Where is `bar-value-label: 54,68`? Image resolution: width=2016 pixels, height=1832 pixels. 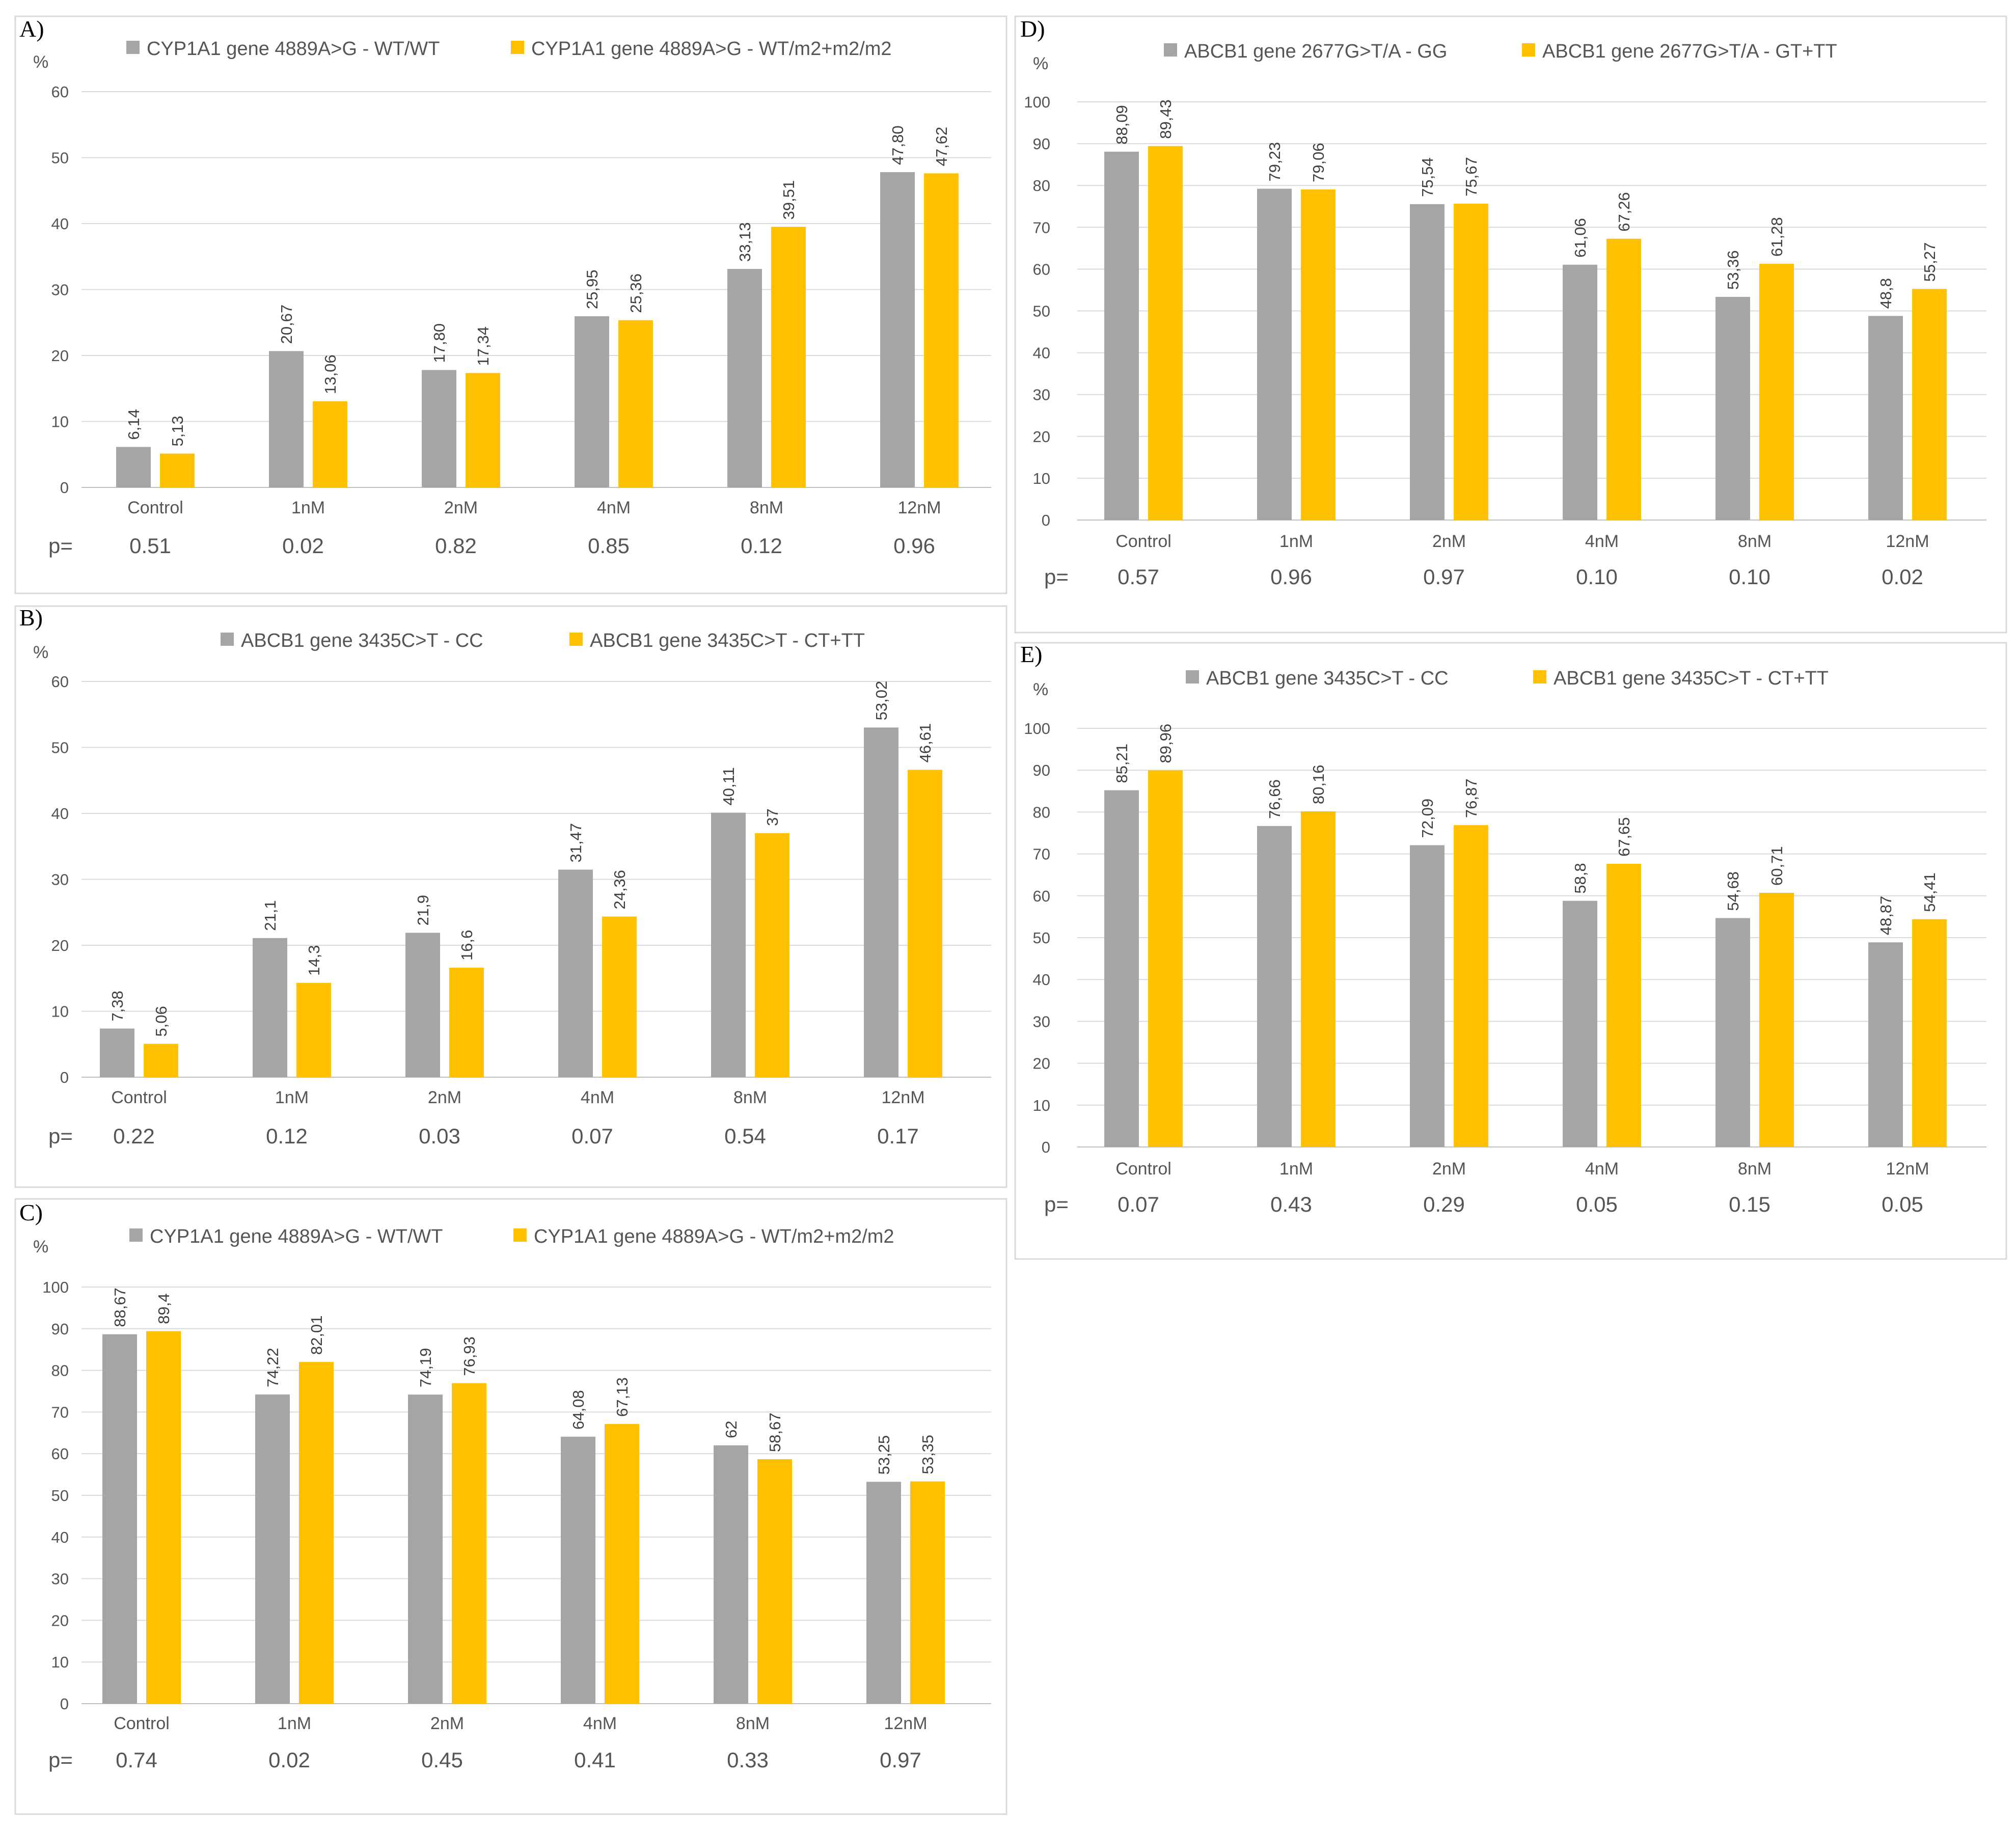
bar-value-label: 54,68 is located at coordinates (1733, 891).